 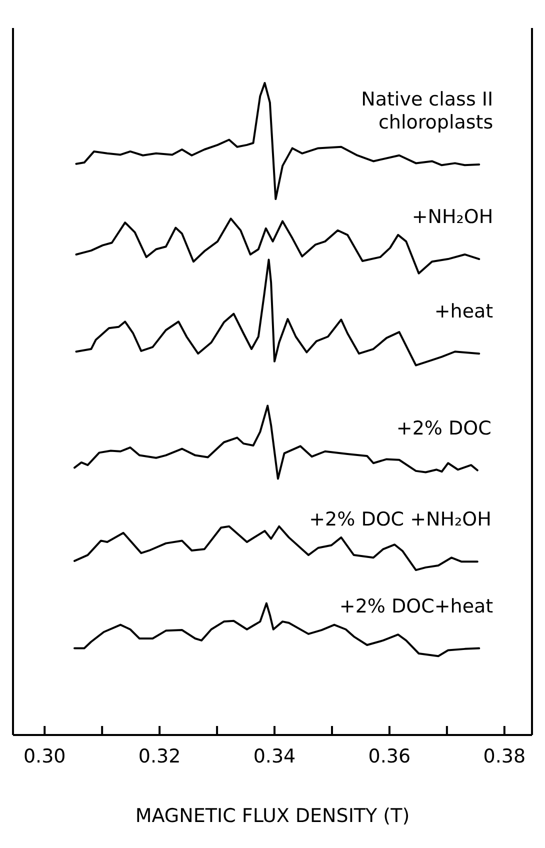 What do you see at coordinates (416, 606) in the screenshot?
I see `series-label: +2% DOC+heat` at bounding box center [416, 606].